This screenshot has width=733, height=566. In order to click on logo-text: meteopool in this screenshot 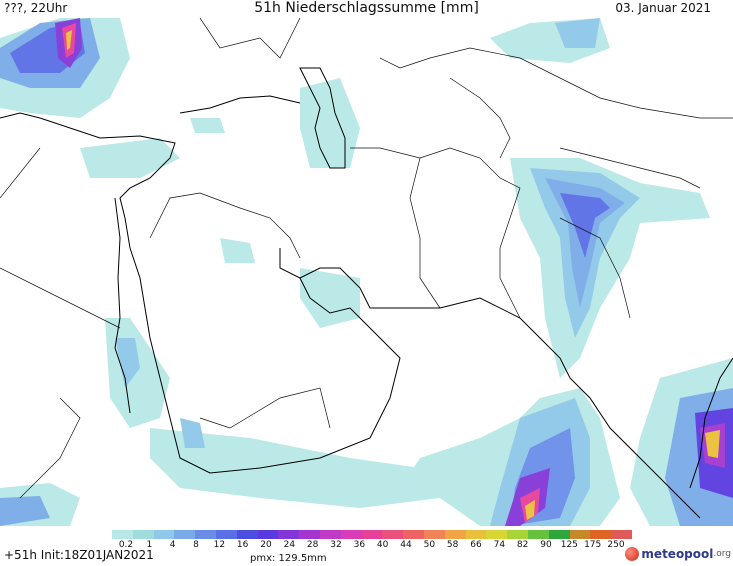, I will do `click(677, 554)`.